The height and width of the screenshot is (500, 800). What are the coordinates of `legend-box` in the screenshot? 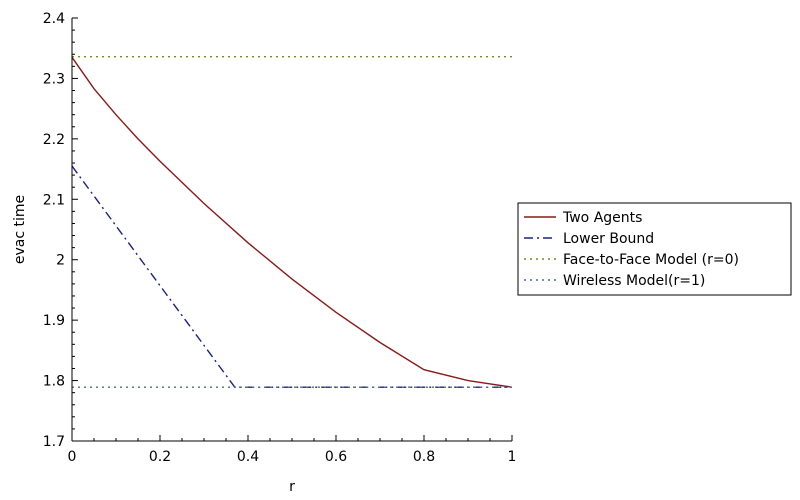 It's located at (654, 249).